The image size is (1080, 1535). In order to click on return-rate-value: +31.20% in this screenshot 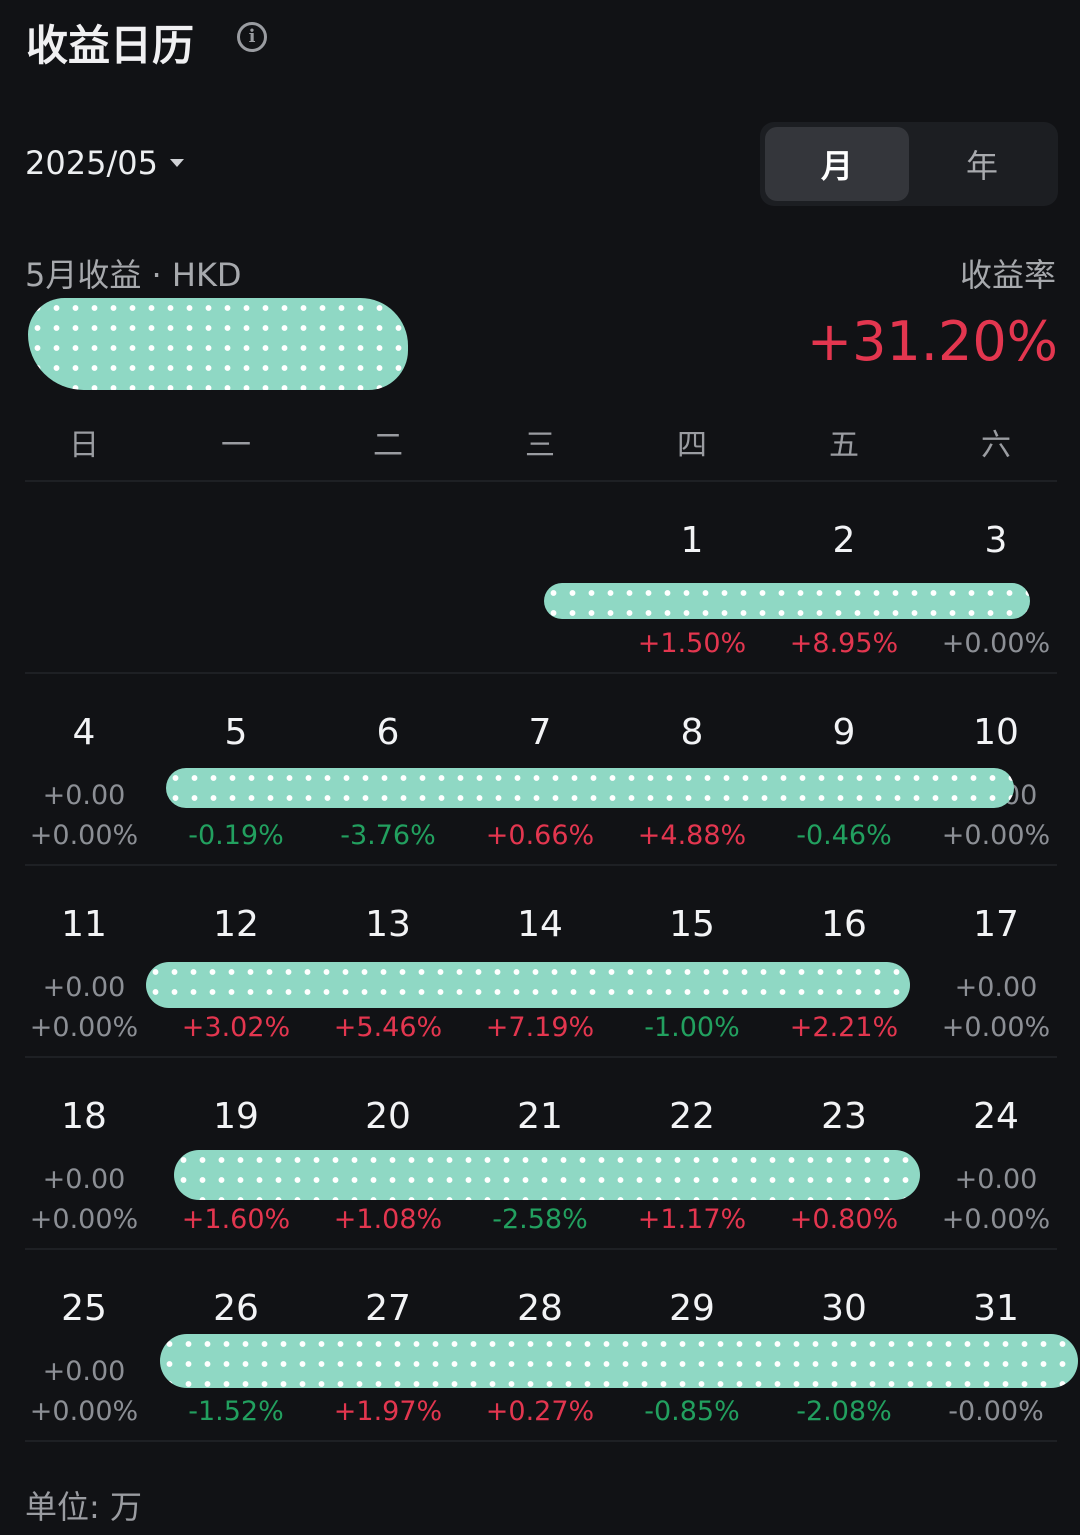, I will do `click(932, 341)`.